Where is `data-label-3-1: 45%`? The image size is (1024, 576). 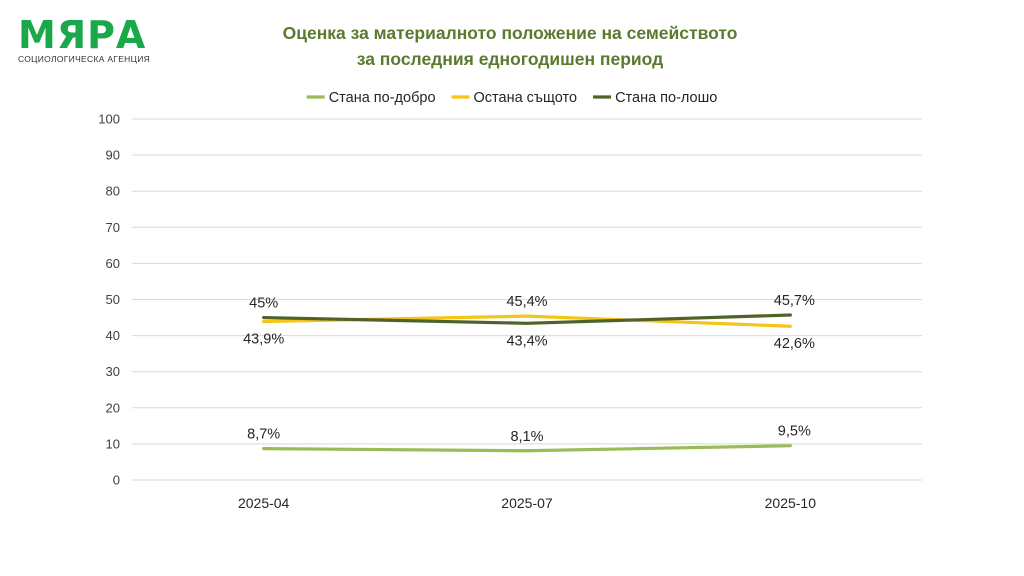
data-label-3-1: 45% is located at coordinates (263, 304).